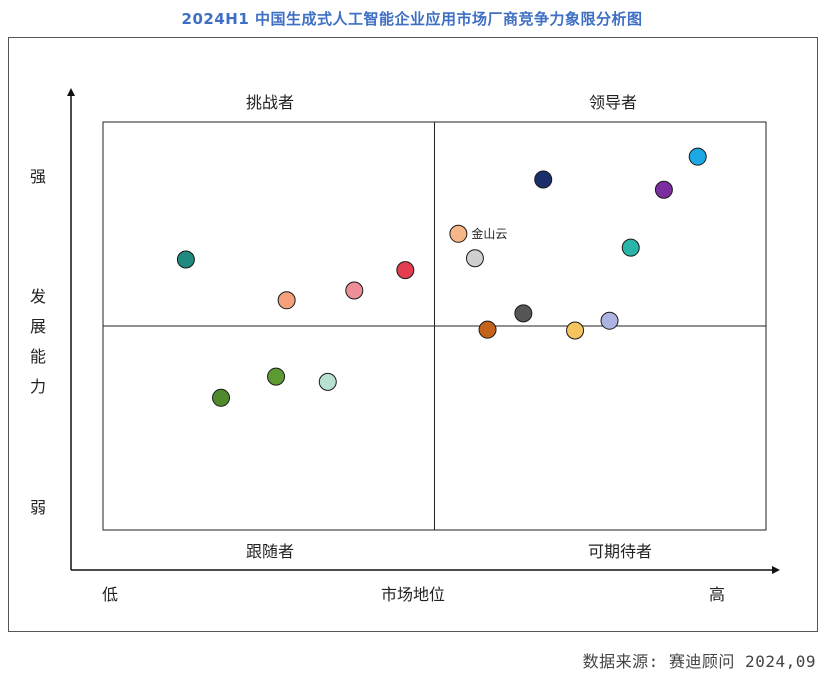 The image size is (824, 678). I want to click on quadrant-label-leaders: 领导者, so click(613, 102).